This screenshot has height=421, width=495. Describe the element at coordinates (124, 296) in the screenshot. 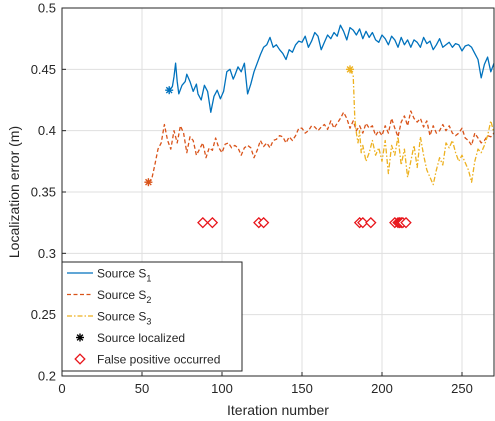

I see `legend-label: Source S2` at that location.